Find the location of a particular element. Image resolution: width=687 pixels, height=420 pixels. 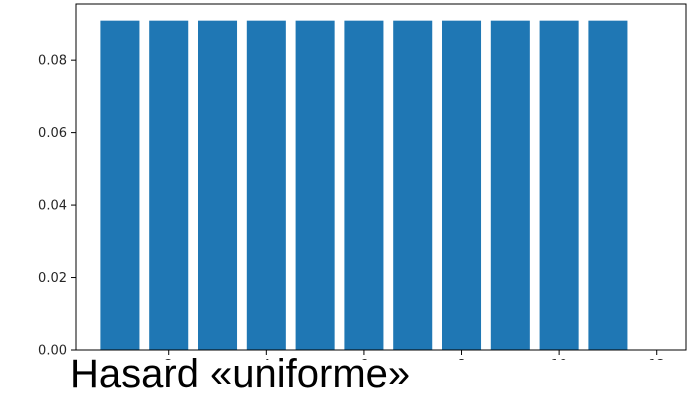

x-tick-label: 6 is located at coordinates (364, 359).